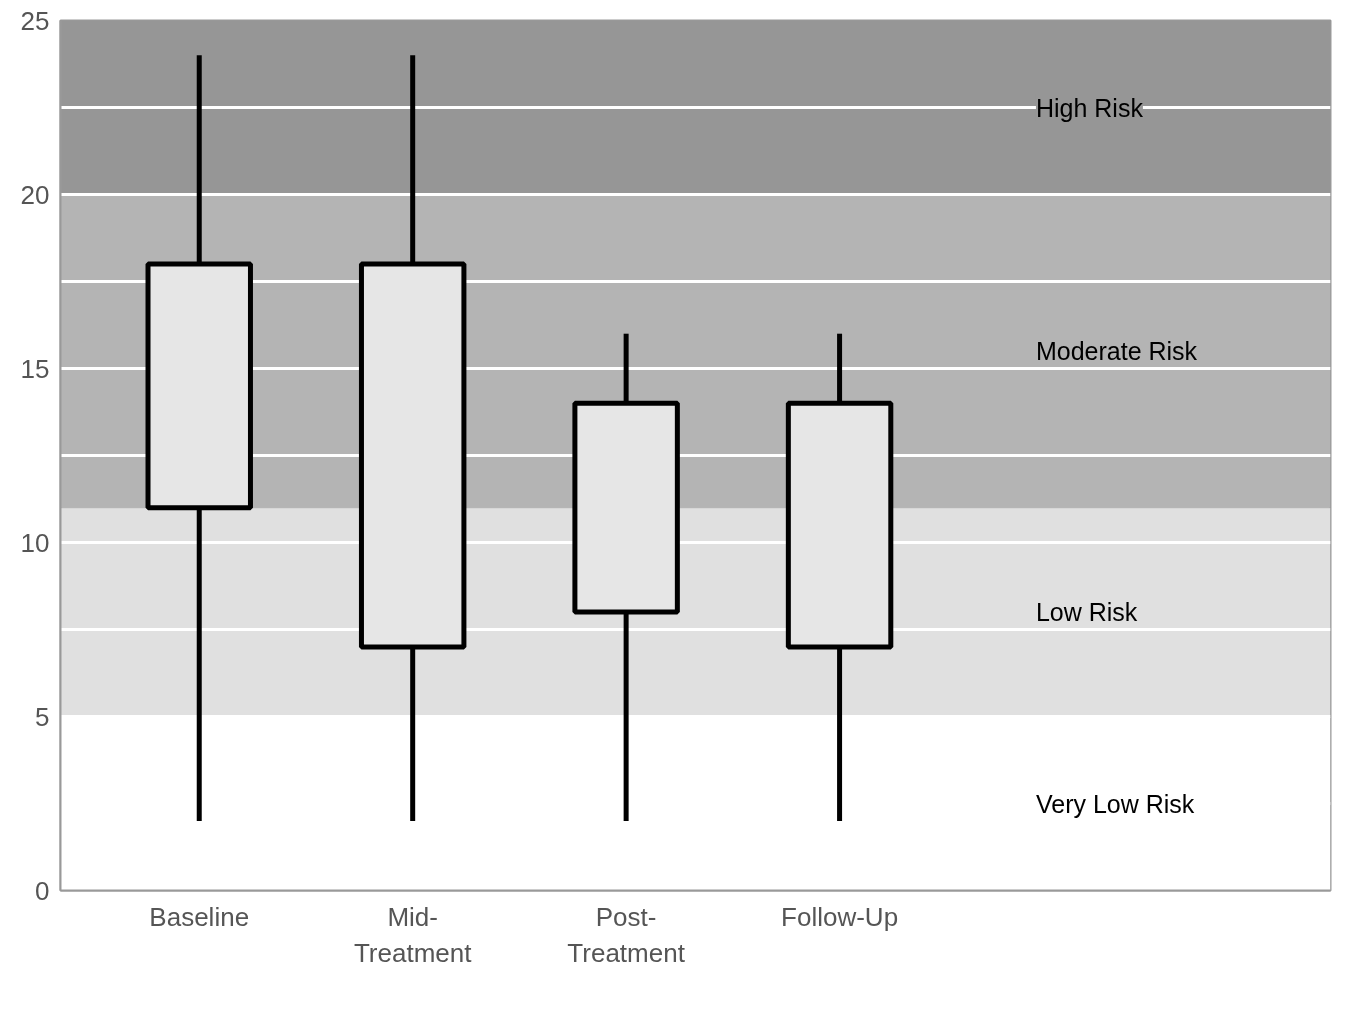 This screenshot has width=1360, height=1009. What do you see at coordinates (35, 542) in the screenshot?
I see `y-tick-label: 10` at bounding box center [35, 542].